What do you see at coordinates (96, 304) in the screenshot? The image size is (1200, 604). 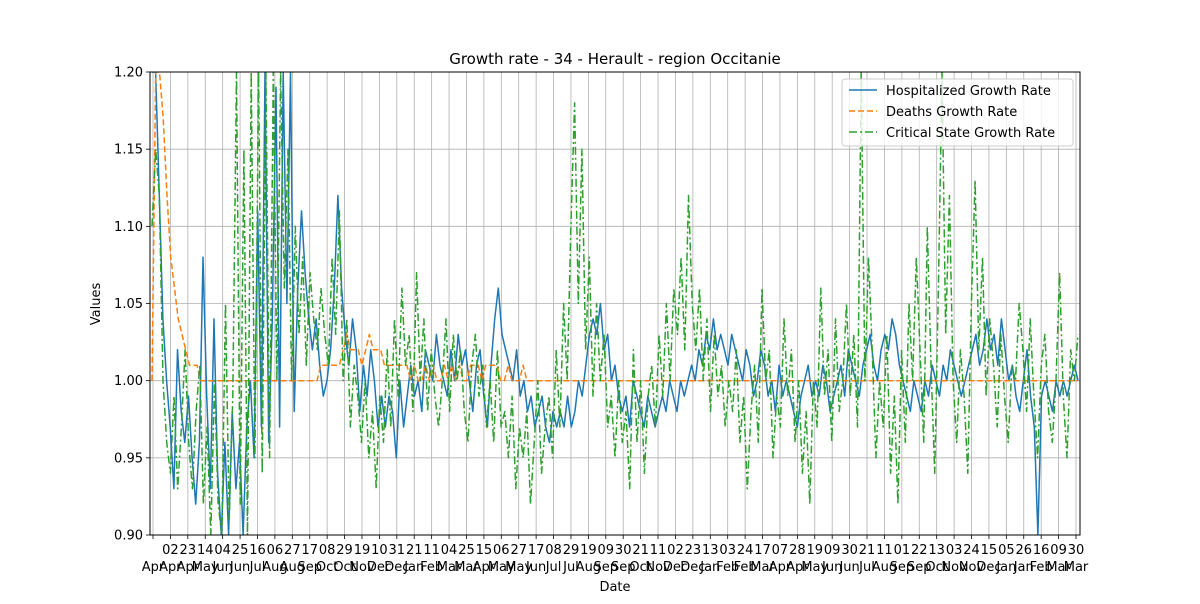 I see `y-axis-label: Values` at bounding box center [96, 304].